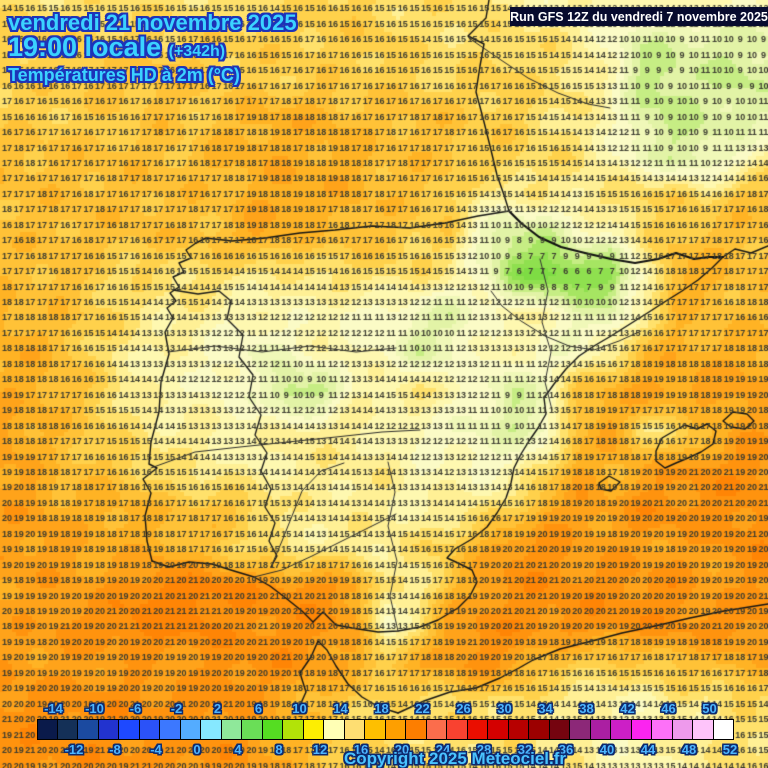 Image resolution: width=768 pixels, height=768 pixels. Describe the element at coordinates (176, 708) in the screenshot. I see `scale-label: -2` at that location.